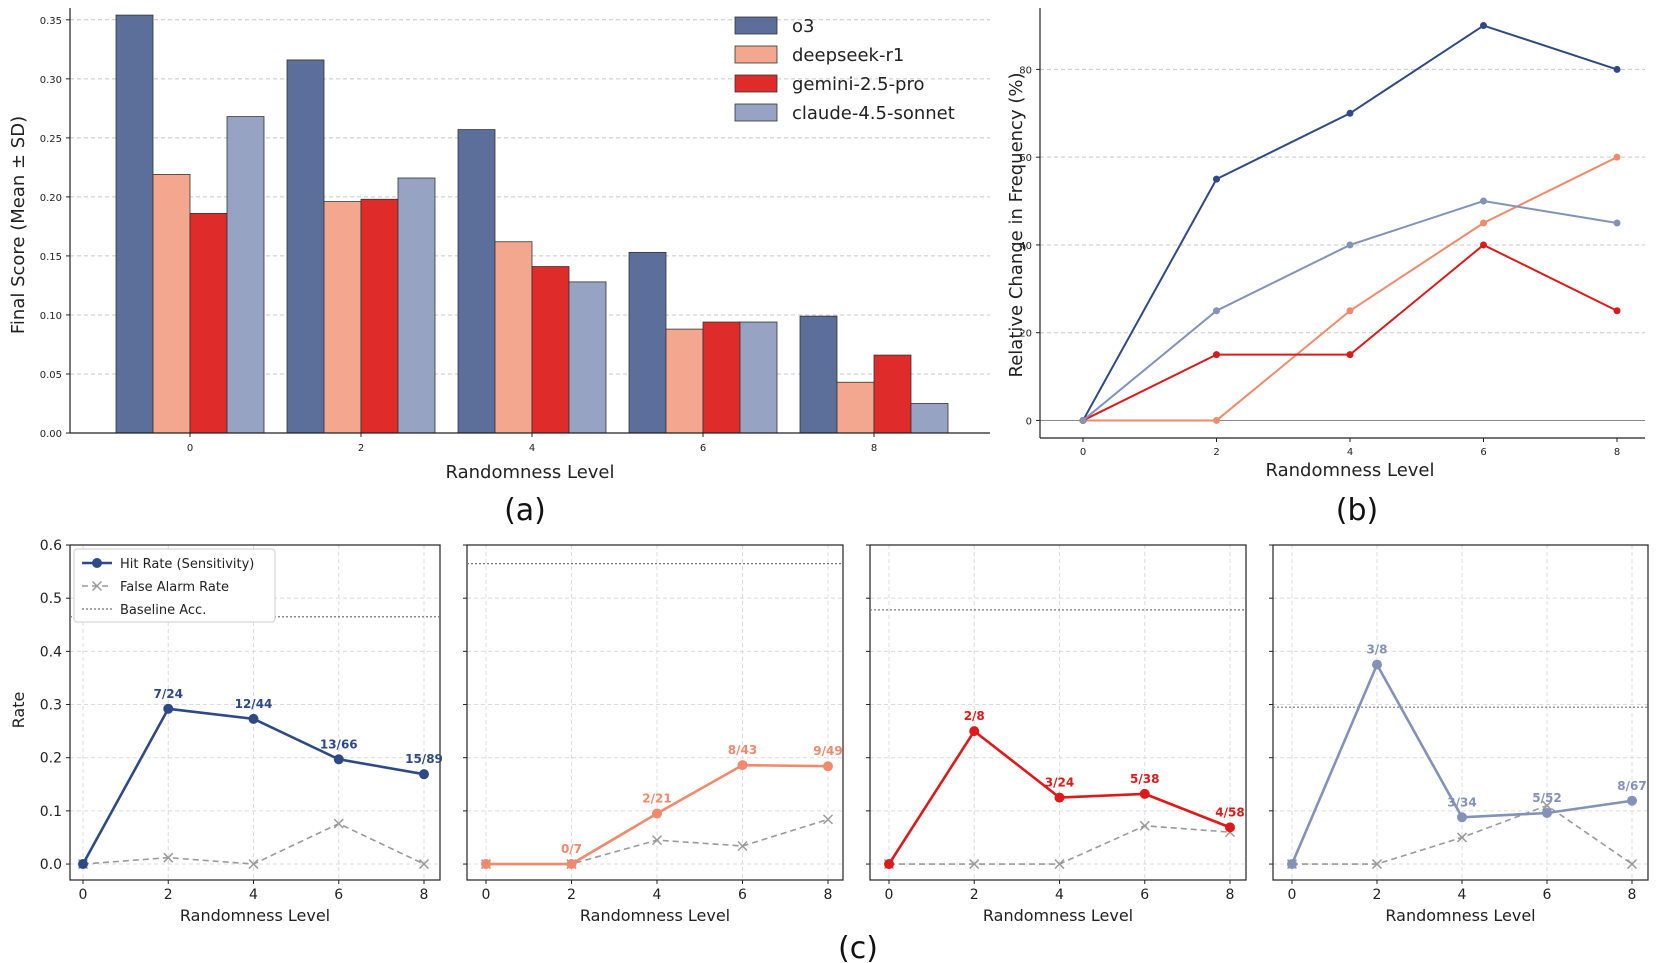  Describe the element at coordinates (168, 694) in the screenshot. I see `c-fraction-label: 7/24` at that location.